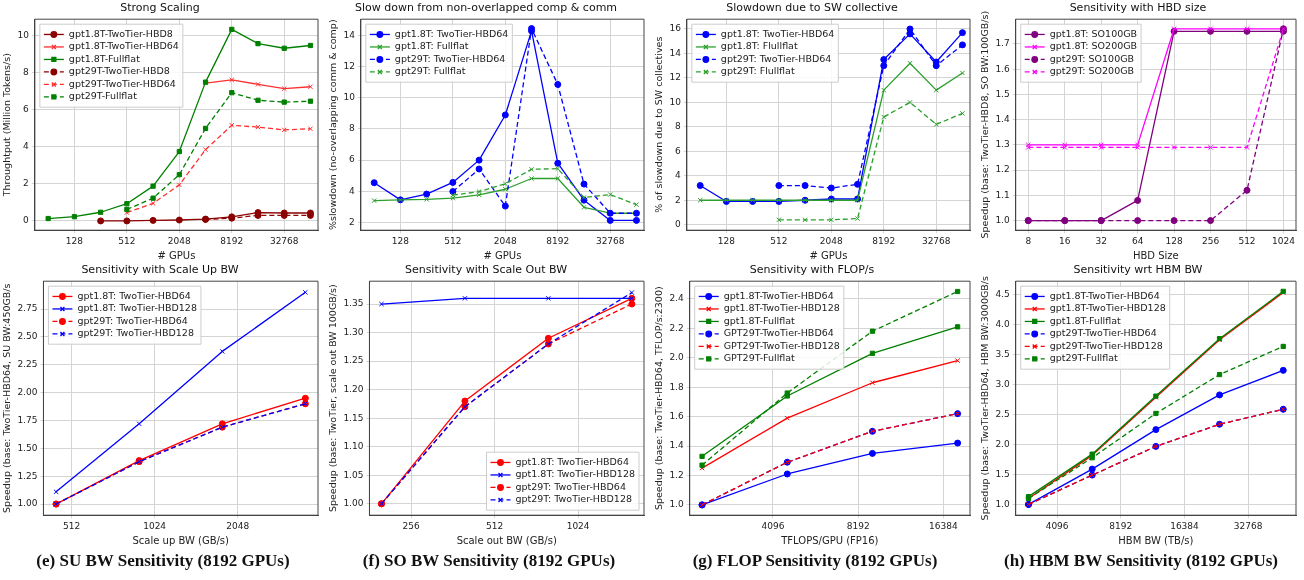  What do you see at coordinates (27, 475) in the screenshot?
I see `y-tick-label: 1.25` at bounding box center [27, 475].